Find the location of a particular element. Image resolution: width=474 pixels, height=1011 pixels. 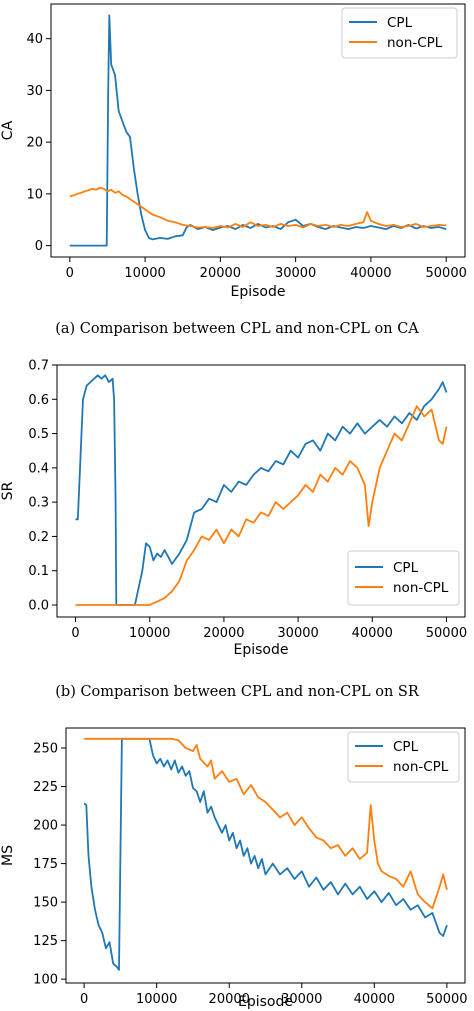

y-tick-label: 250 is located at coordinates (45, 749).